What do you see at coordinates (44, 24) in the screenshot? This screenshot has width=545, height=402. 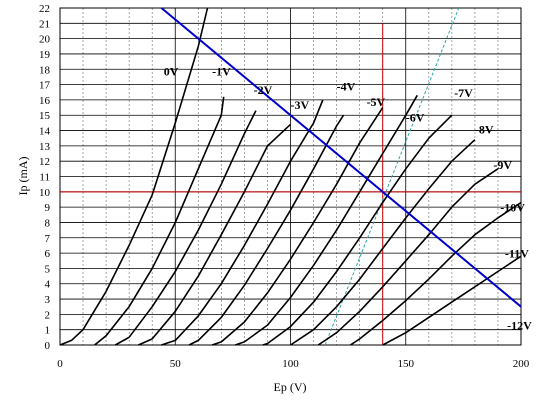 I see `y-tick-label: 21` at bounding box center [44, 24].